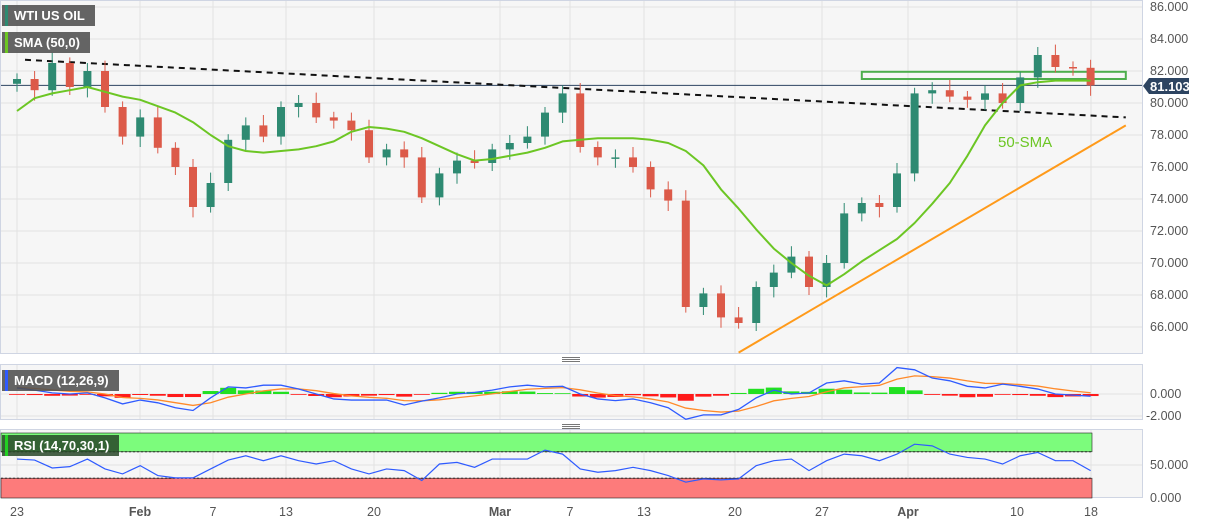 This screenshot has width=1207, height=526. I want to click on rsi-indicator-label: RSI (14,70,30,1), so click(61, 445).